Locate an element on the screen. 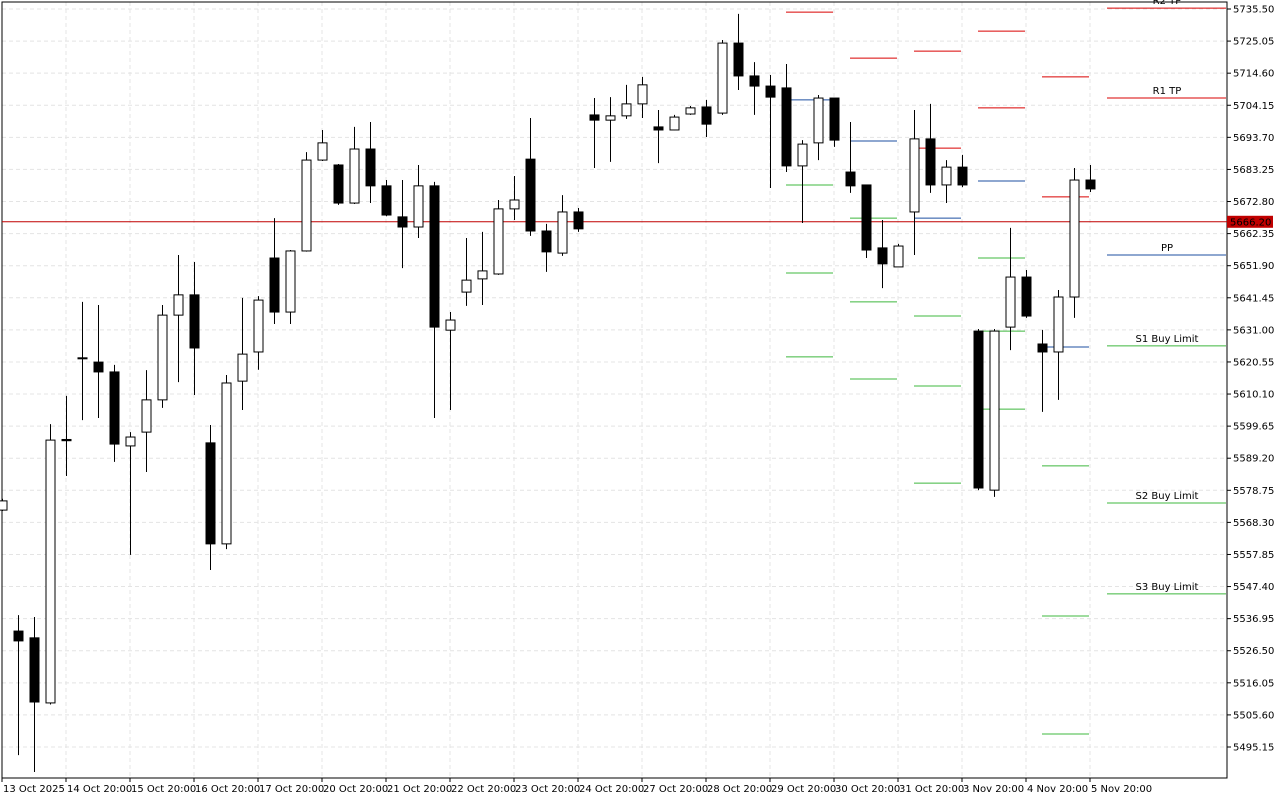 This screenshot has height=800, width=1280. level-label: S2 Buy Limit is located at coordinates (1167, 496).